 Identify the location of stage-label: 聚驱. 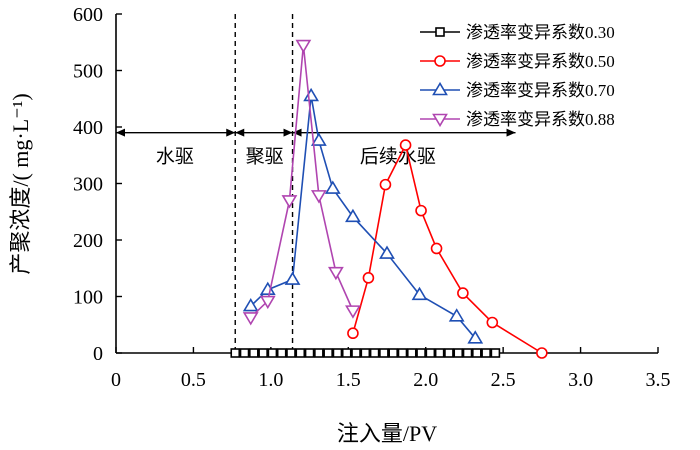
(265, 157).